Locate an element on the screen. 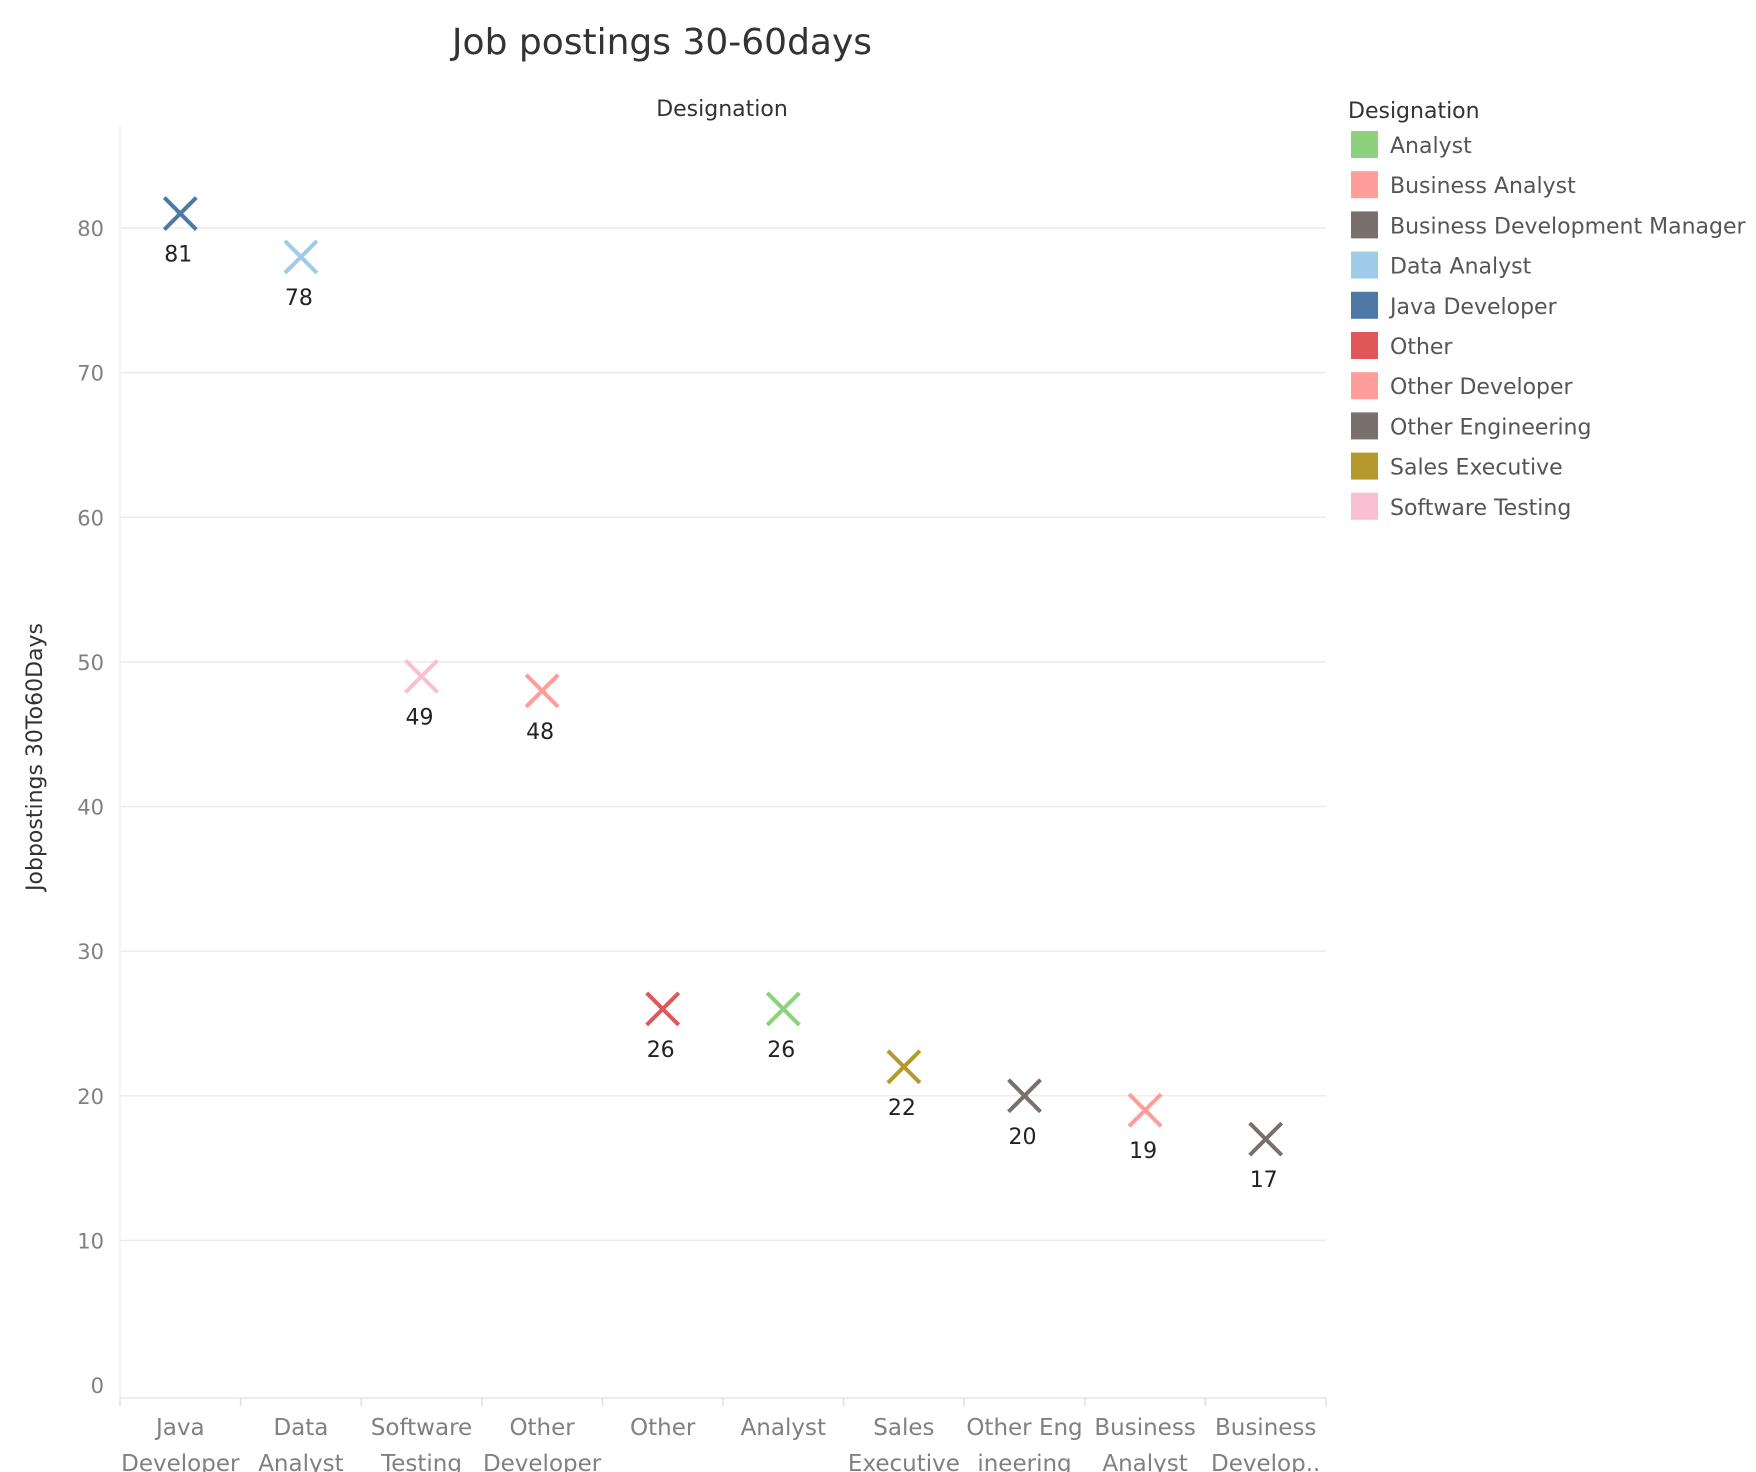 Image resolution: width=1756 pixels, height=1472 pixels. legend-item-label: Java Developer is located at coordinates (1473, 307).